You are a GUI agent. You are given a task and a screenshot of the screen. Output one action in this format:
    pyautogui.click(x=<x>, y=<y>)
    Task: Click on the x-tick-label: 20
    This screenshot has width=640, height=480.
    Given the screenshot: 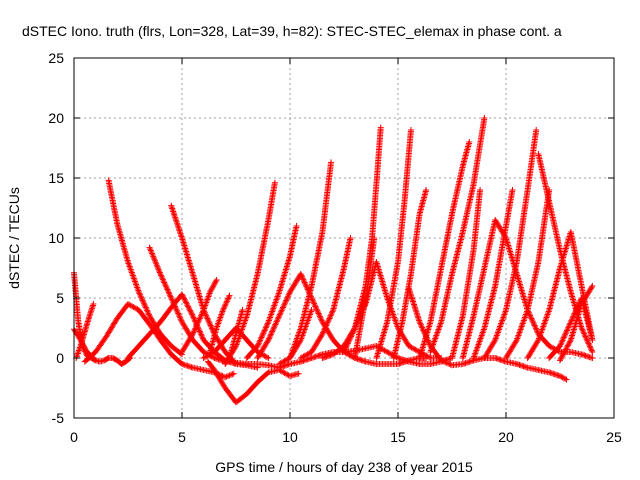 What is the action you would take?
    pyautogui.click(x=506, y=437)
    